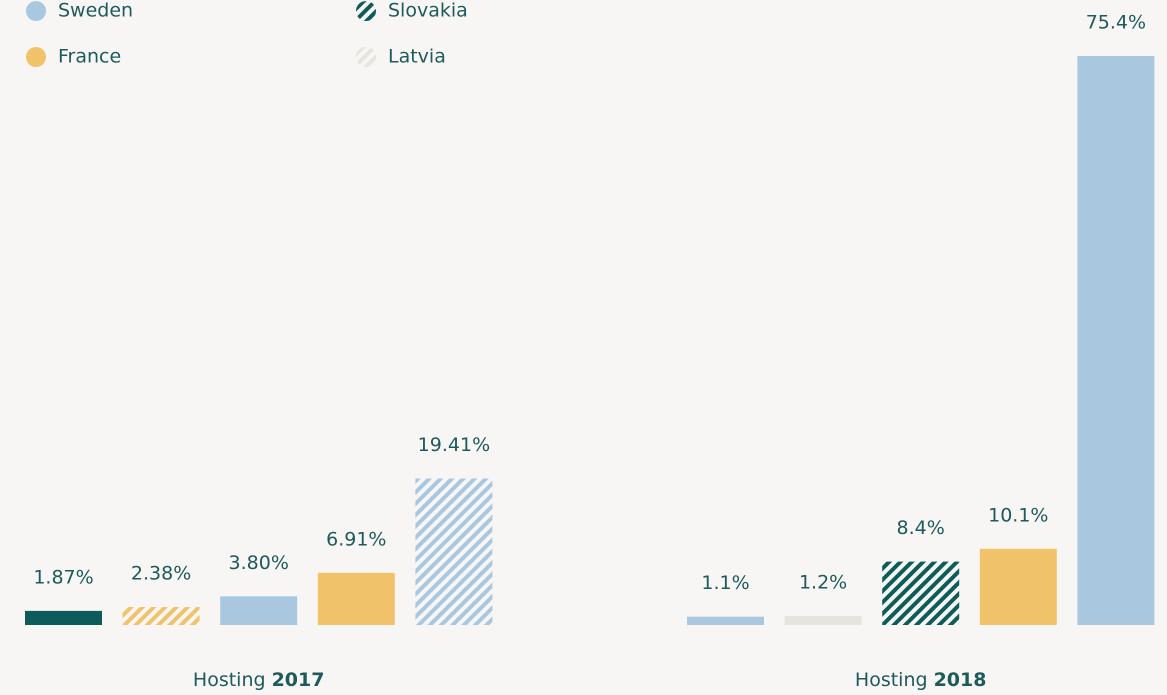 Image resolution: width=1167 pixels, height=695 pixels. I want to click on group-label-year: 2018, so click(960, 680).